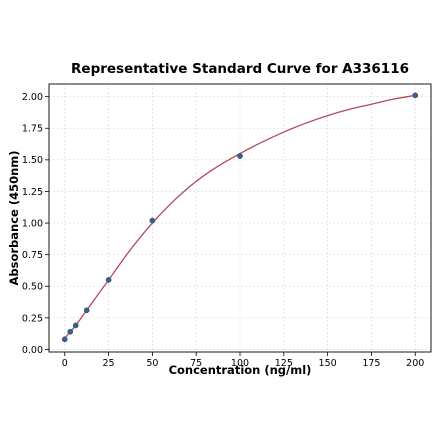 This screenshot has width=440, height=445. Describe the element at coordinates (196, 363) in the screenshot. I see `x-tick-label: 75` at that location.